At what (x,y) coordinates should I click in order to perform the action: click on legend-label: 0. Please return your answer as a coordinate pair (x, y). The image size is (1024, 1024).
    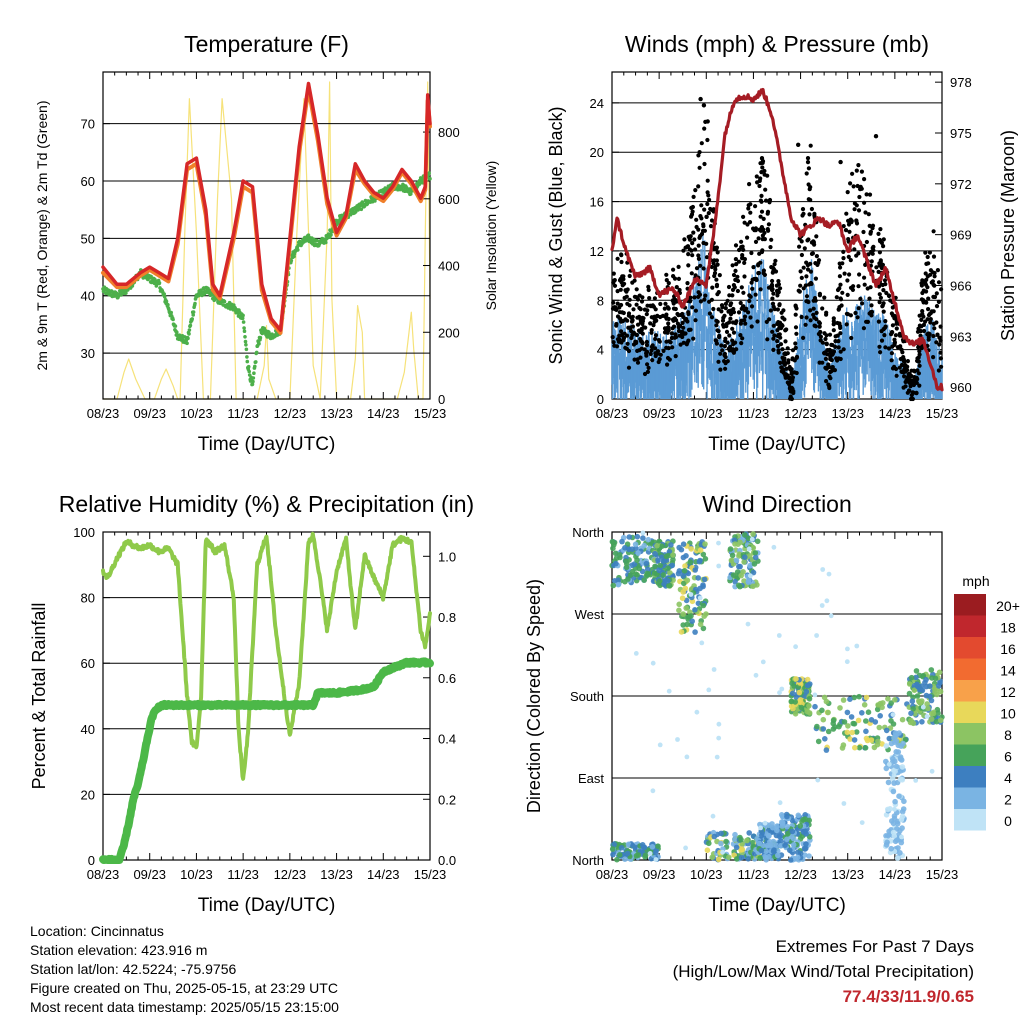
    Looking at the image, I should click on (1008, 821).